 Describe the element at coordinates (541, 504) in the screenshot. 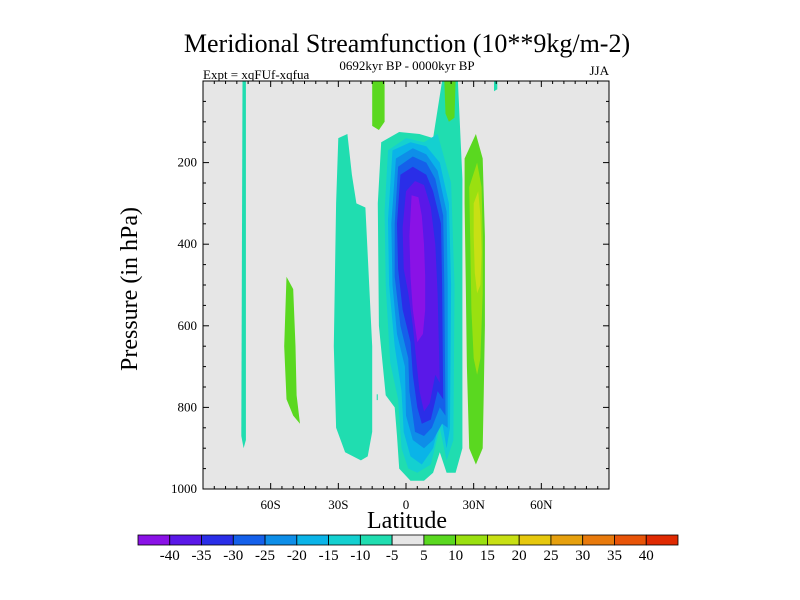

I see `x-tick-label: 60N` at that location.